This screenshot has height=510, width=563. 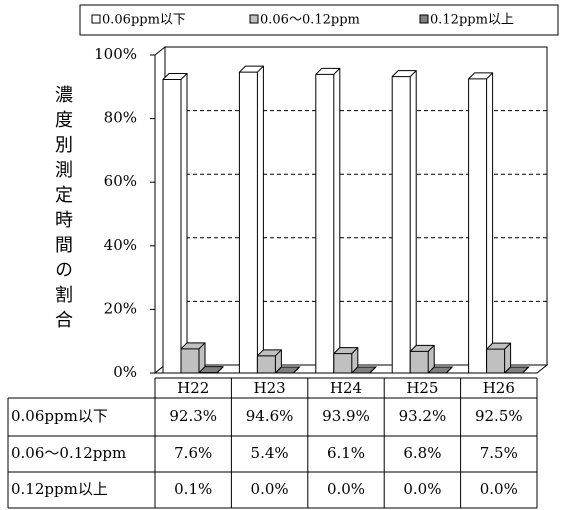 I want to click on value-label: 93.2%, so click(x=423, y=416).